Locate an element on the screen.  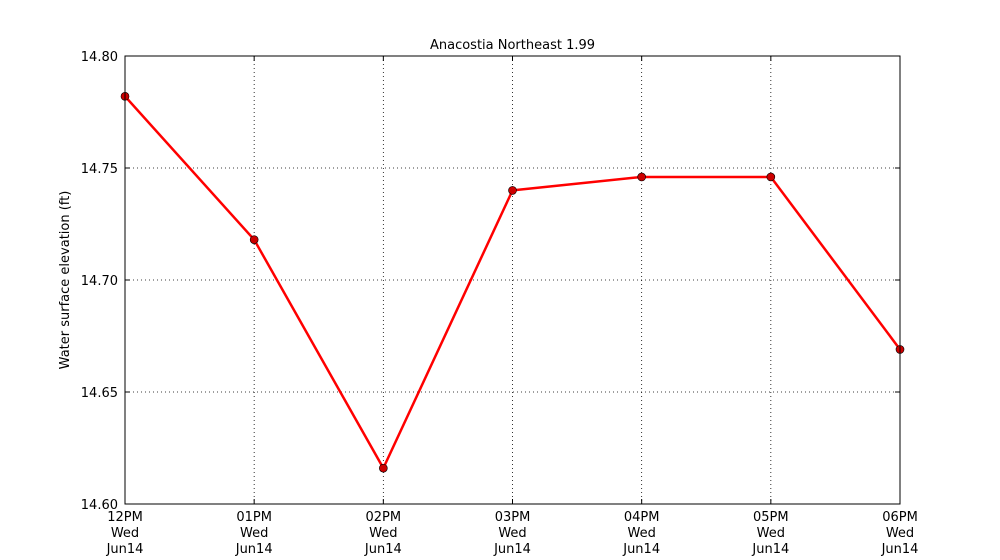
x-tick-label: 03PM Wed Jun14 is located at coordinates (512, 533).